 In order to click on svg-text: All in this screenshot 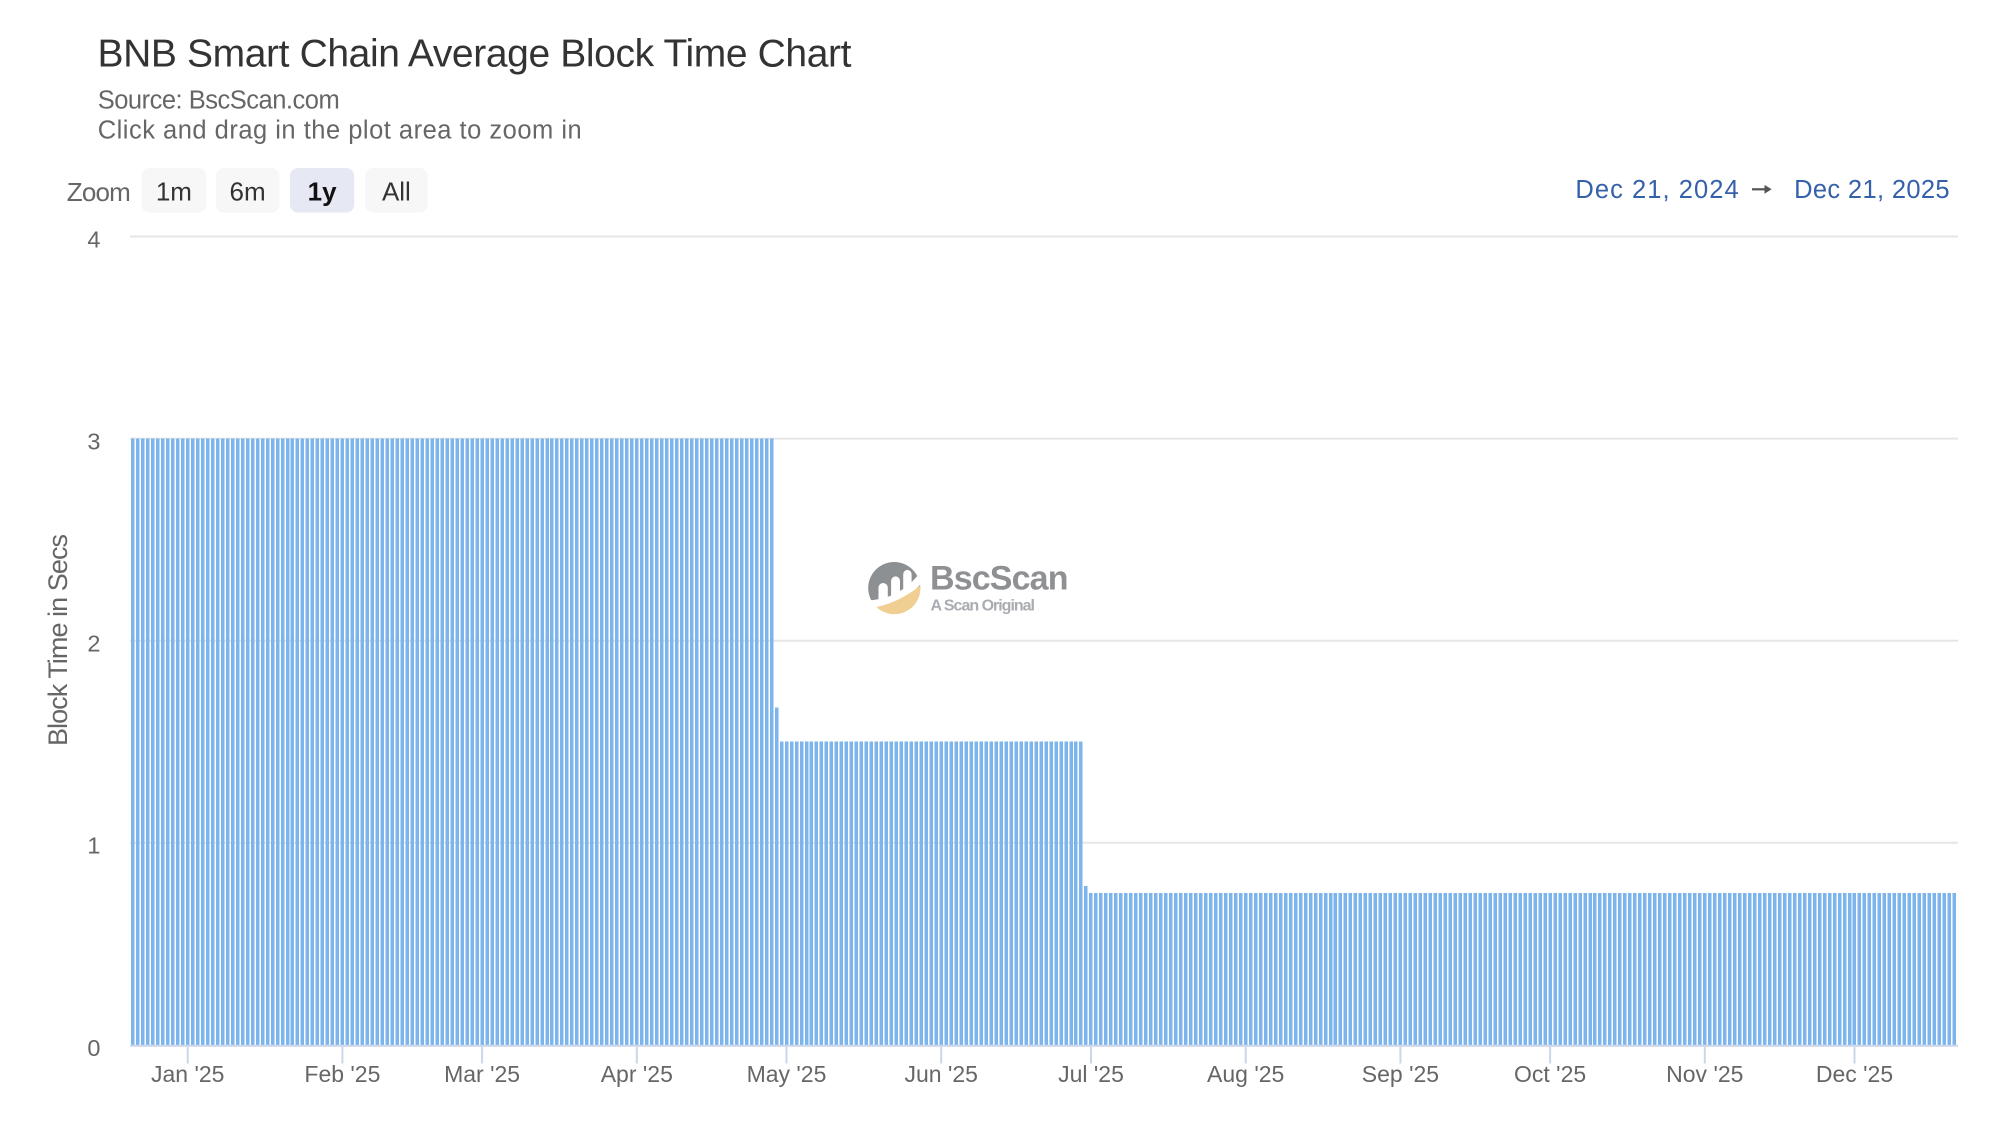, I will do `click(396, 191)`.